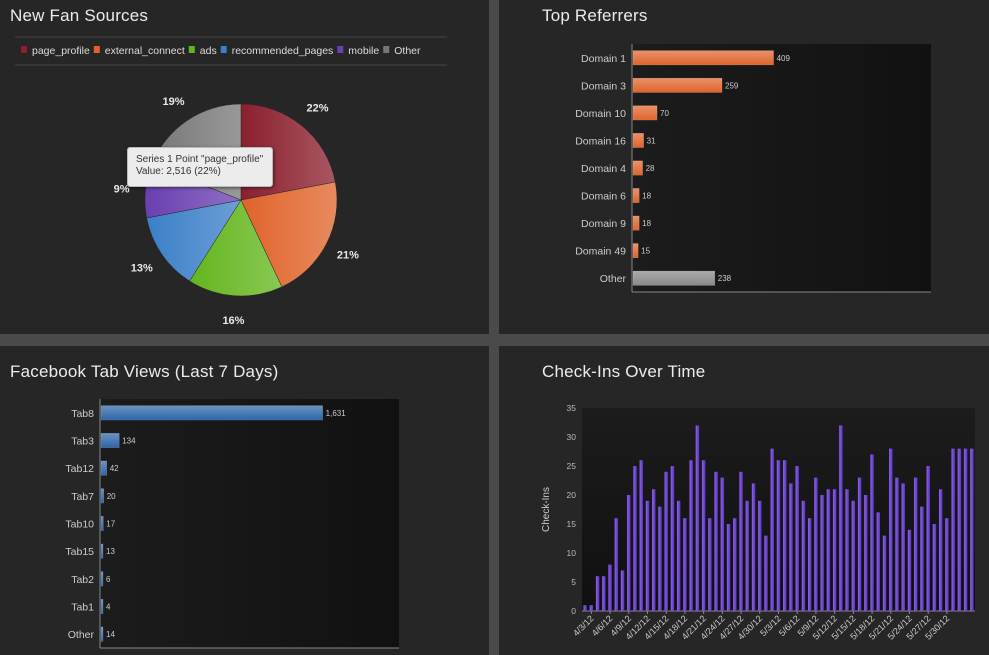 Image resolution: width=989 pixels, height=655 pixels. What do you see at coordinates (603, 86) in the screenshot?
I see `referrer-category-label: Domain 3` at bounding box center [603, 86].